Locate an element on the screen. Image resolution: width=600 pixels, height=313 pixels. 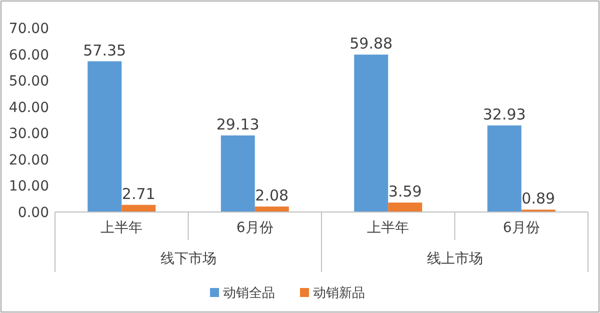
data-label: 29.13 is located at coordinates (238, 124).